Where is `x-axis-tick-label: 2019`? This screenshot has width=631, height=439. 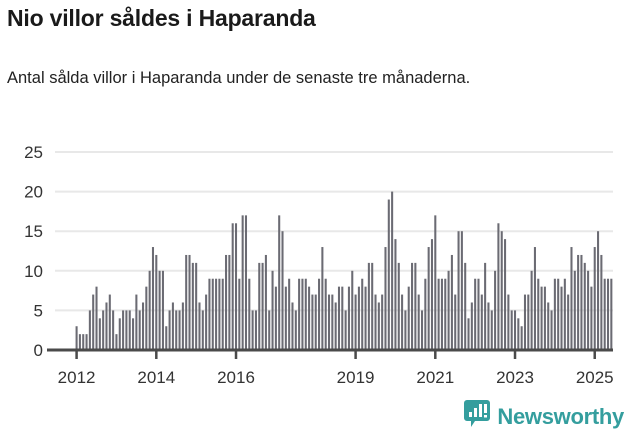
x-axis-tick-label: 2019 is located at coordinates (356, 377).